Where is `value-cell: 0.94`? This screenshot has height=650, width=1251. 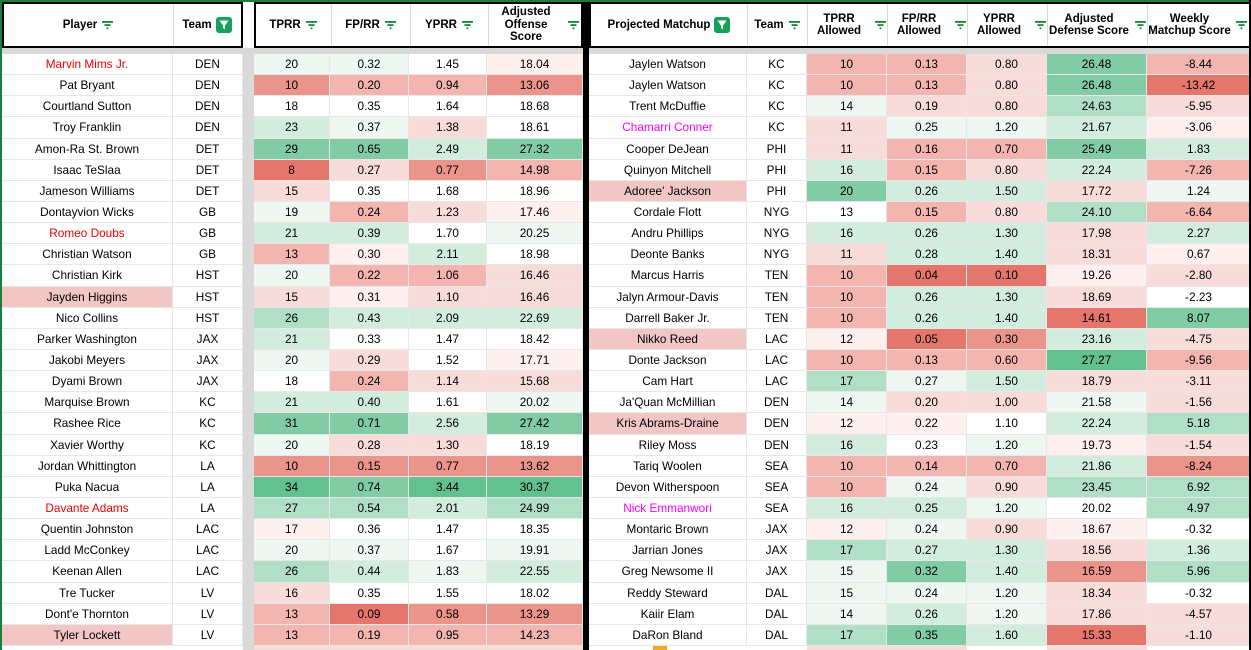
value-cell: 0.94 is located at coordinates (448, 86).